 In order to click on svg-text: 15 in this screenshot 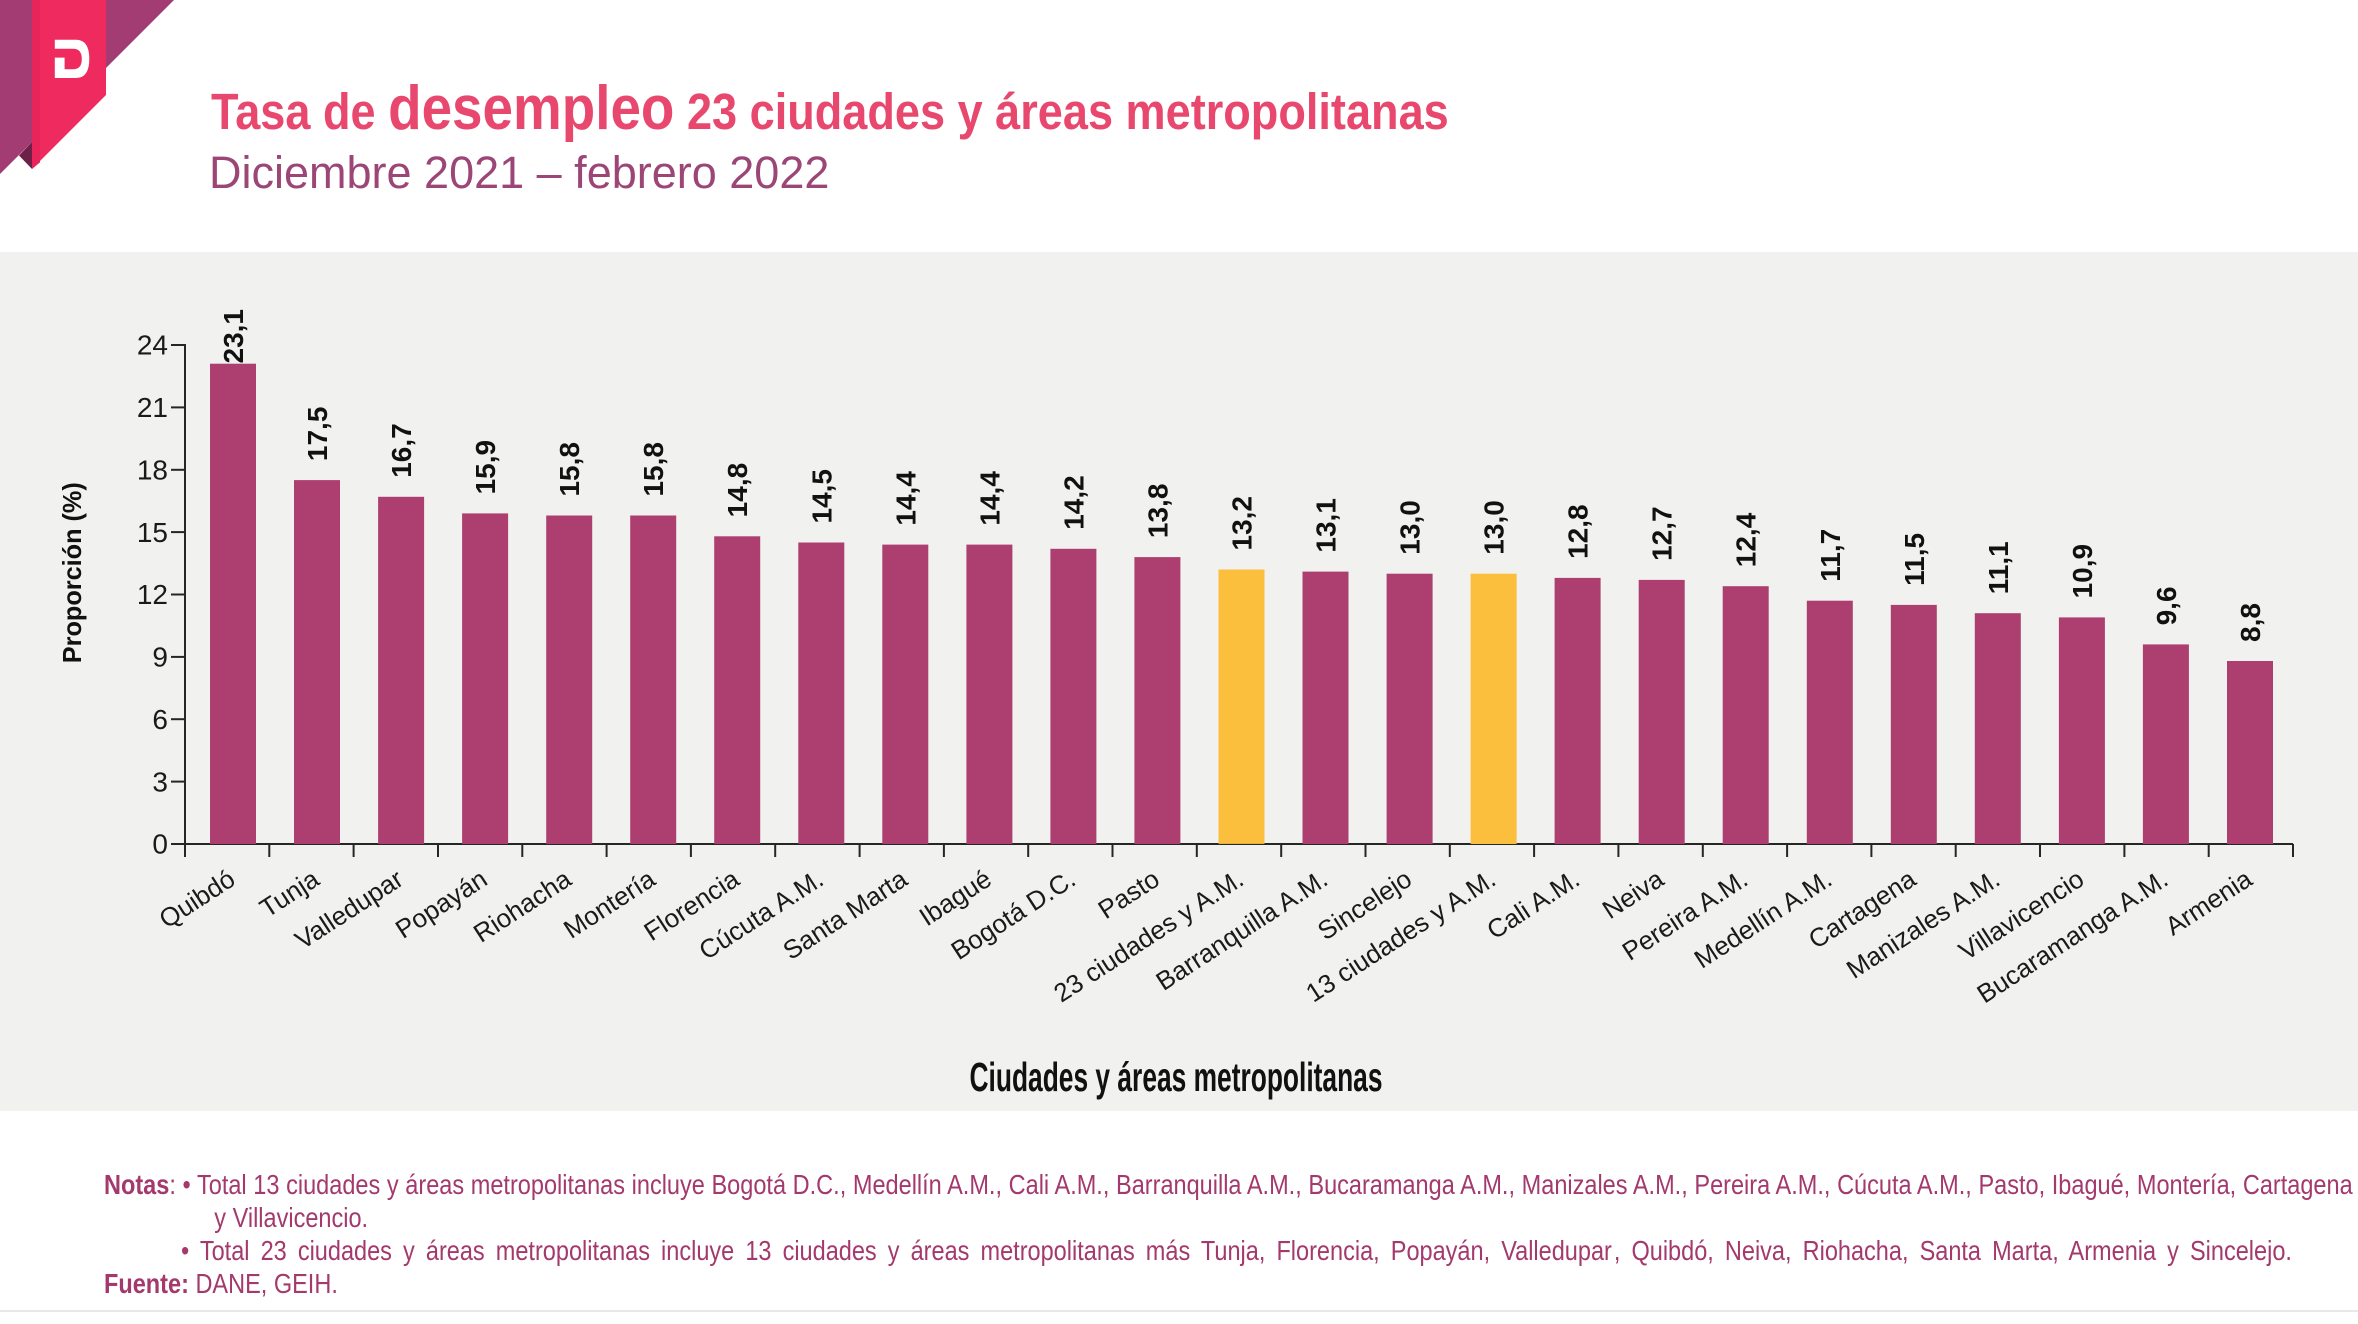, I will do `click(152, 532)`.